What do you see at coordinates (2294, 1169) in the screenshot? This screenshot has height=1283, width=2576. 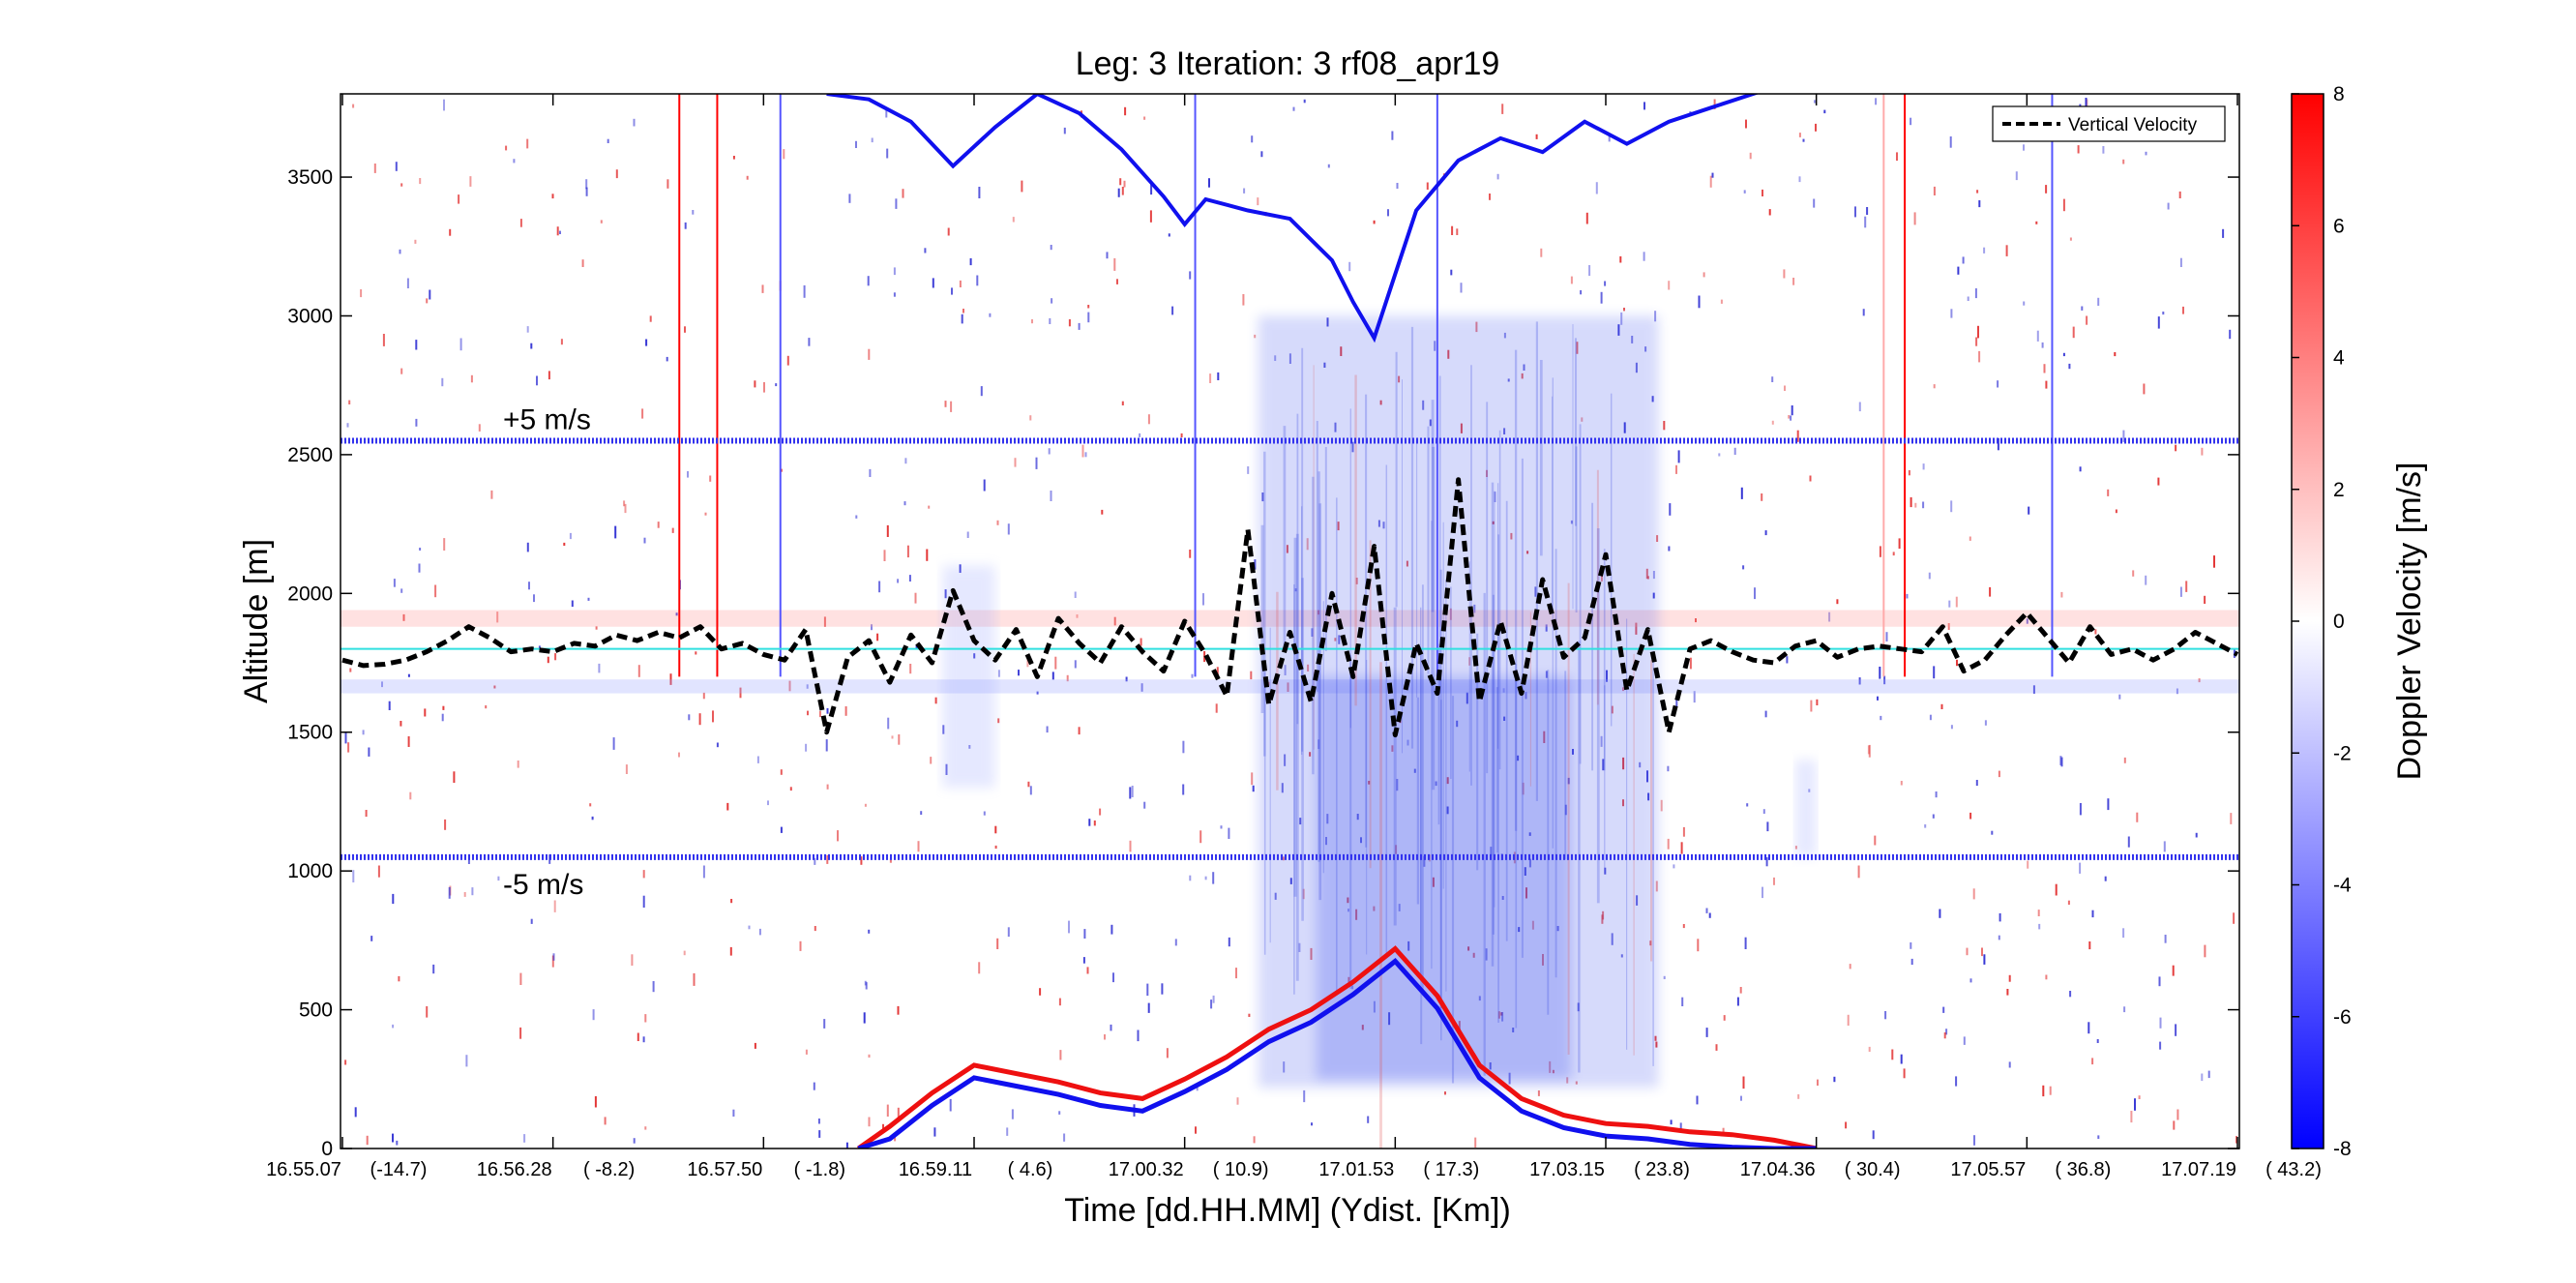 I see `x-tick-distance: ( 43.2)` at bounding box center [2294, 1169].